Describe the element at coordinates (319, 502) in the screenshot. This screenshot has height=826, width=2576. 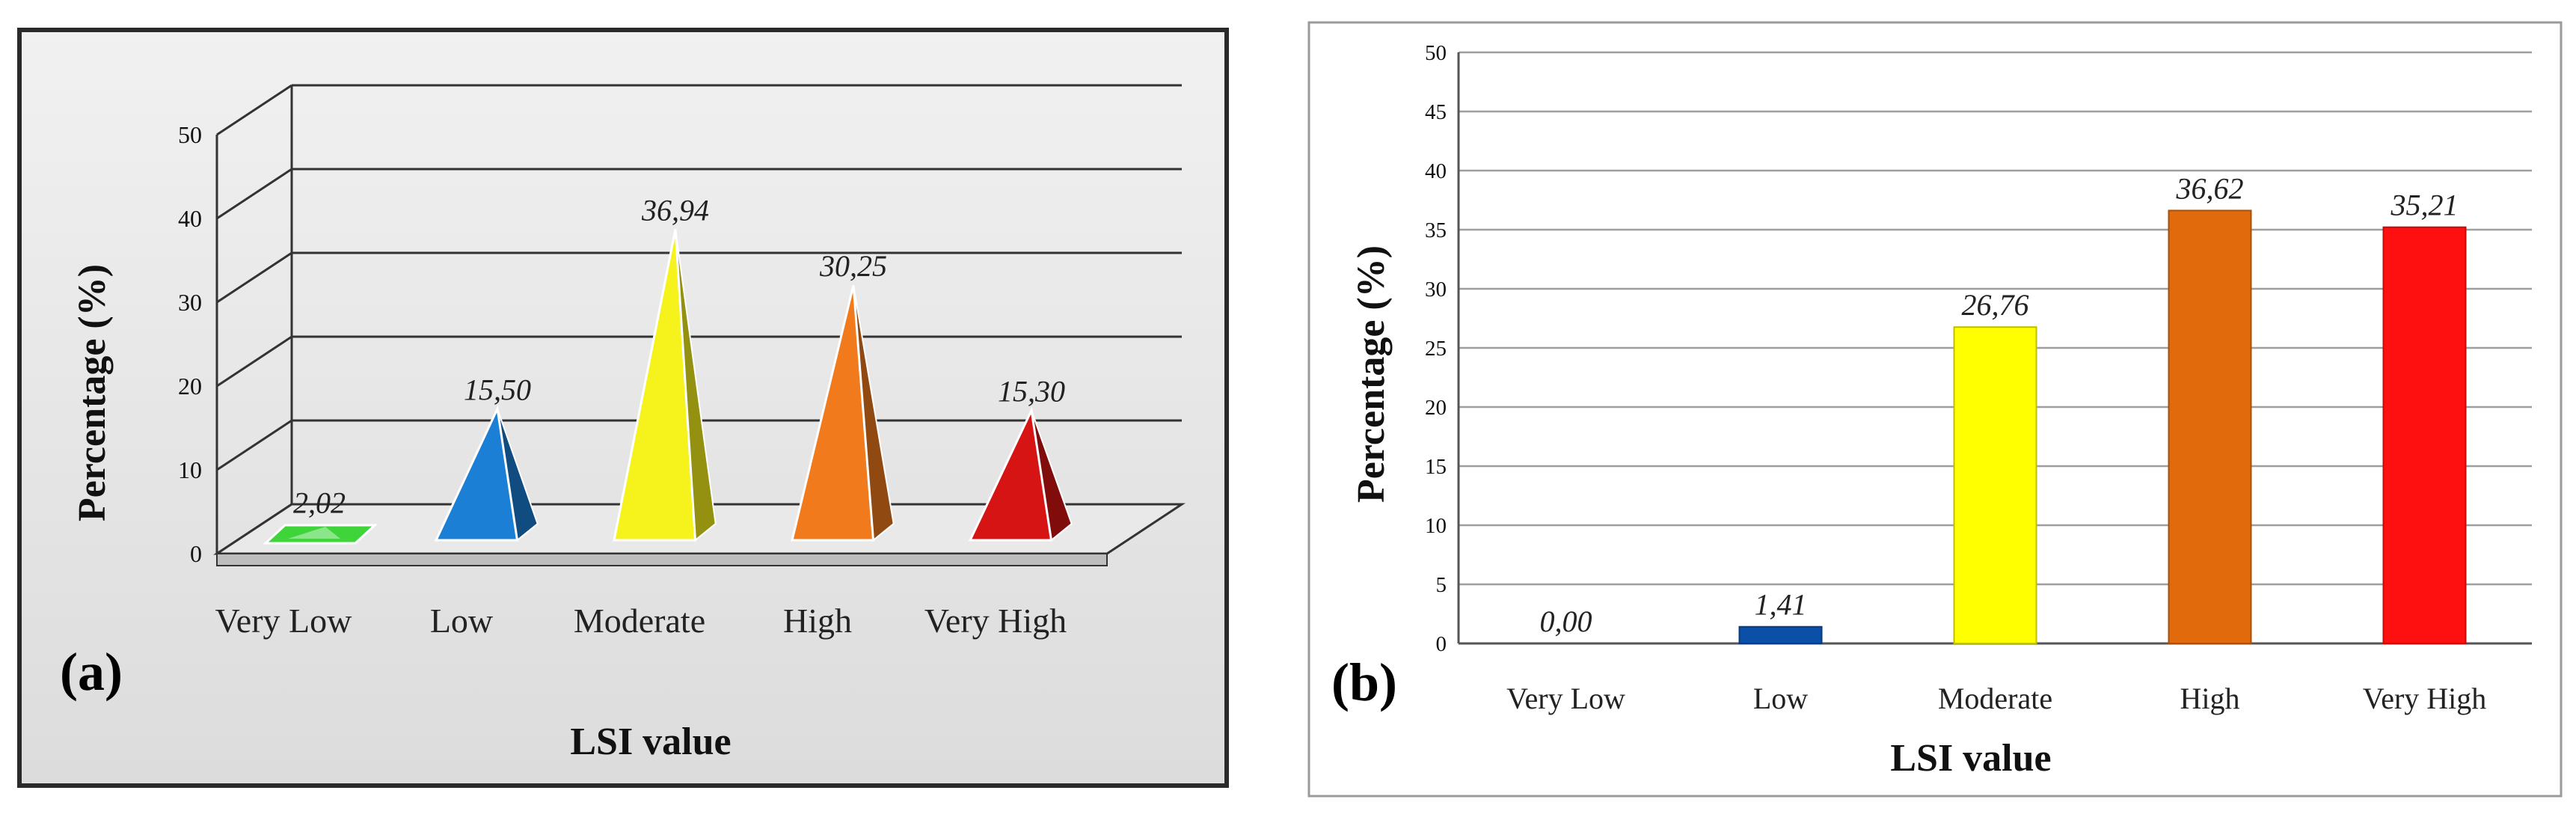
I see `chart-a-value-label: 2,02` at that location.